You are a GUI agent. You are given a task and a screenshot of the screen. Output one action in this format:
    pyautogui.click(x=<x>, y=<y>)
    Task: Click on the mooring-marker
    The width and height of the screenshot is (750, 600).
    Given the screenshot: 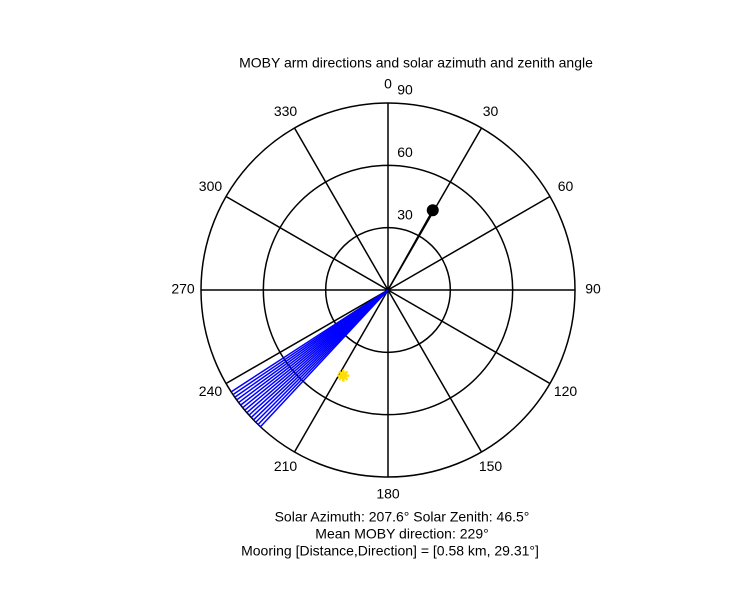 What is the action you would take?
    pyautogui.click(x=432, y=210)
    